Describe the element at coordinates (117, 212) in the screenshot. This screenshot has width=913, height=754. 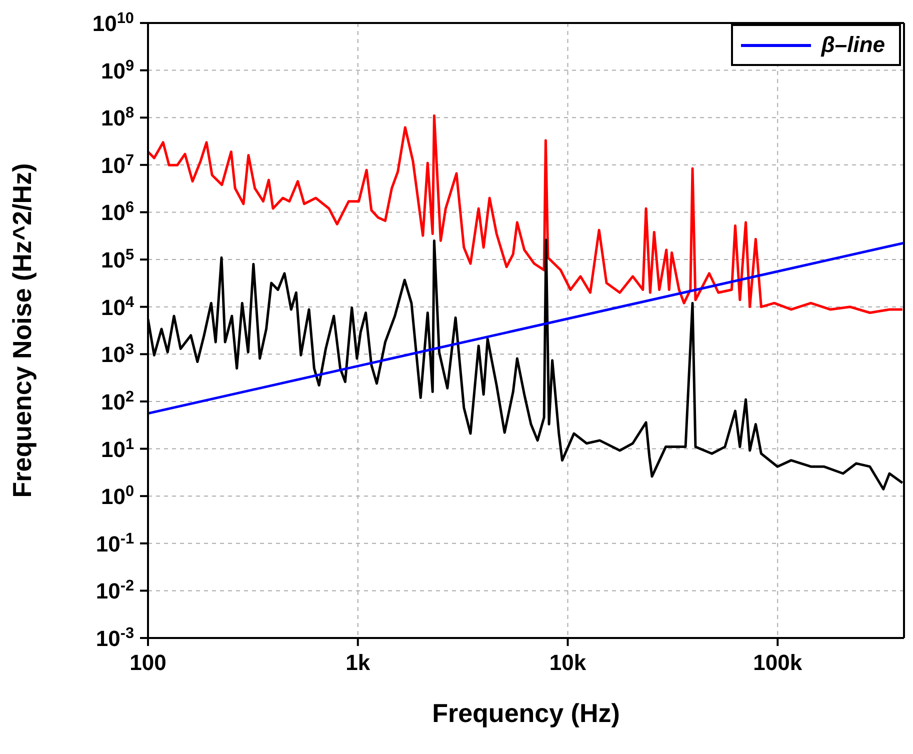
I see `y-tick-label: 10$^{6}$` at that location.